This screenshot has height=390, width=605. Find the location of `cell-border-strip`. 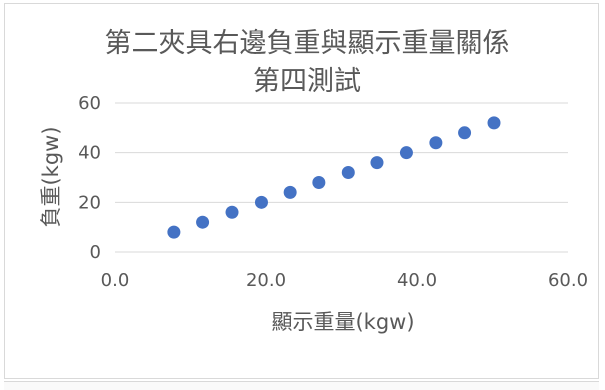

cell-border-strip is located at coordinates (301, 385).